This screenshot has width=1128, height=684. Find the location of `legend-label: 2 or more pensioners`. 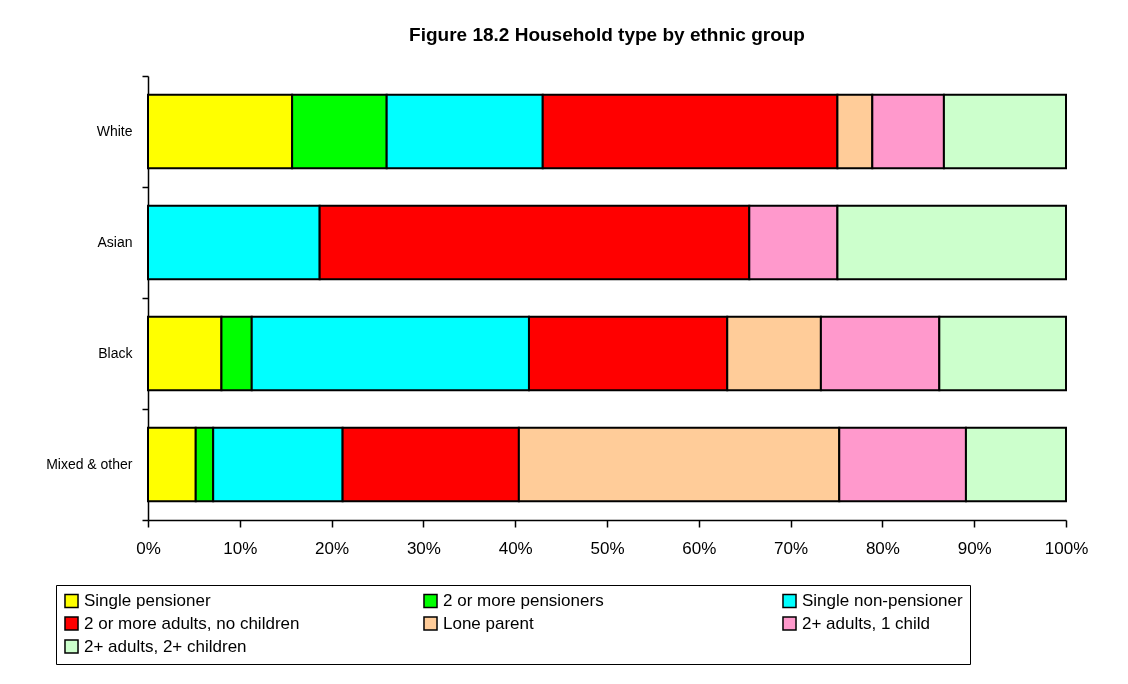

legend-label: 2 or more pensioners is located at coordinates (523, 600).